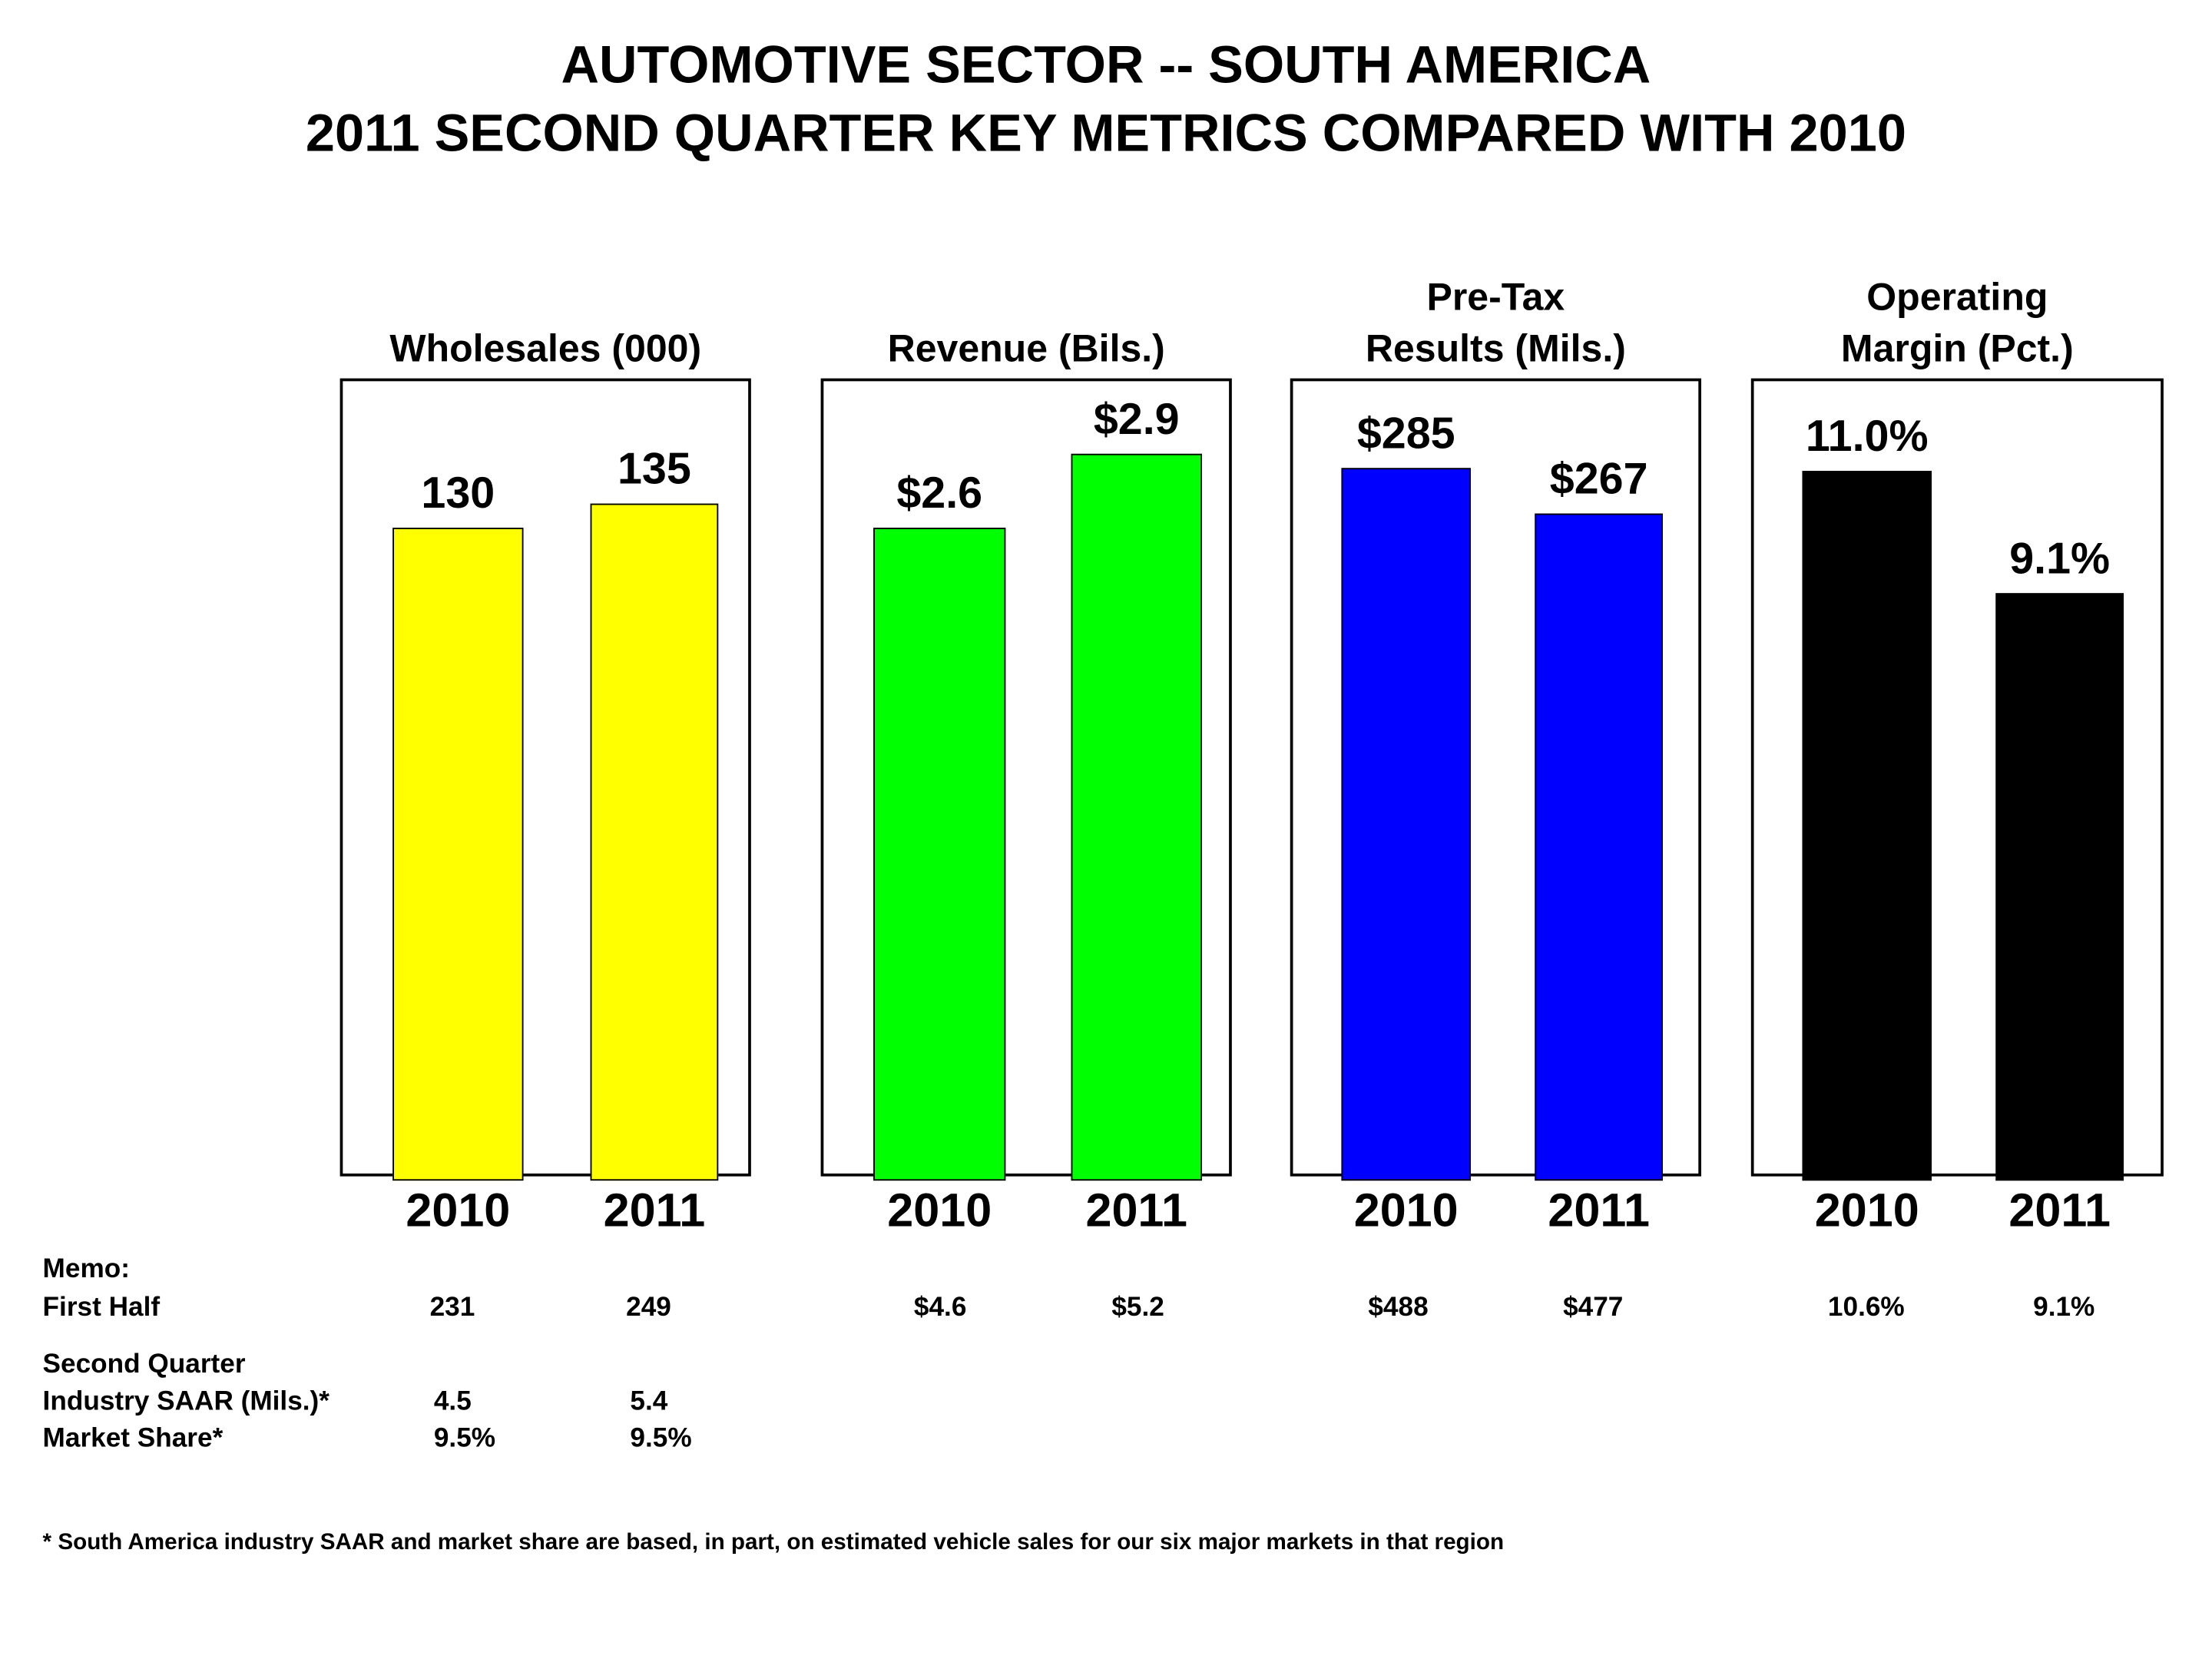 Image resolution: width=2212 pixels, height=1659 pixels. What do you see at coordinates (458, 494) in the screenshot?
I see `wholesales-value-label: 130` at bounding box center [458, 494].